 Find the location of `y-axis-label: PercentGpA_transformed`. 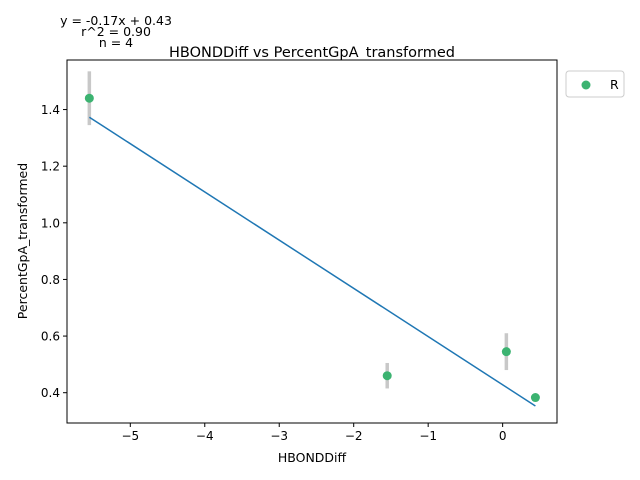

y-axis-label: PercentGpA_transformed is located at coordinates (22, 241).